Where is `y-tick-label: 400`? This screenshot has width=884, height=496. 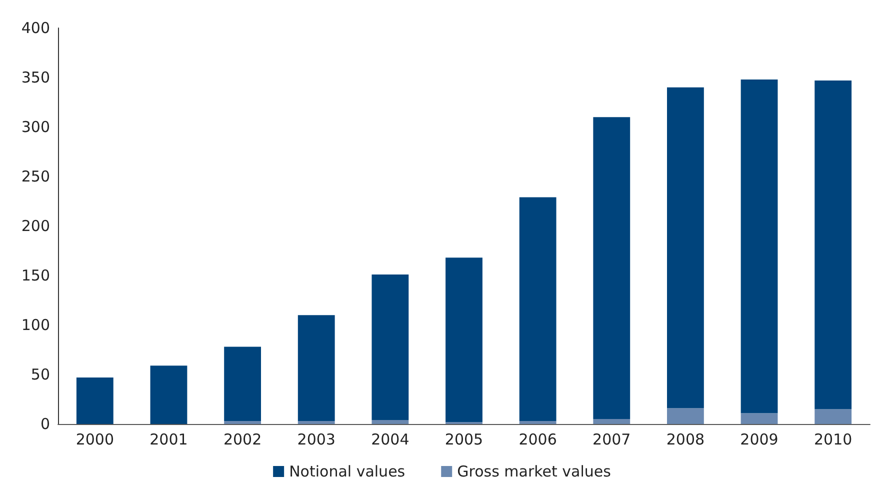 y-tick-label: 400 is located at coordinates (35, 28).